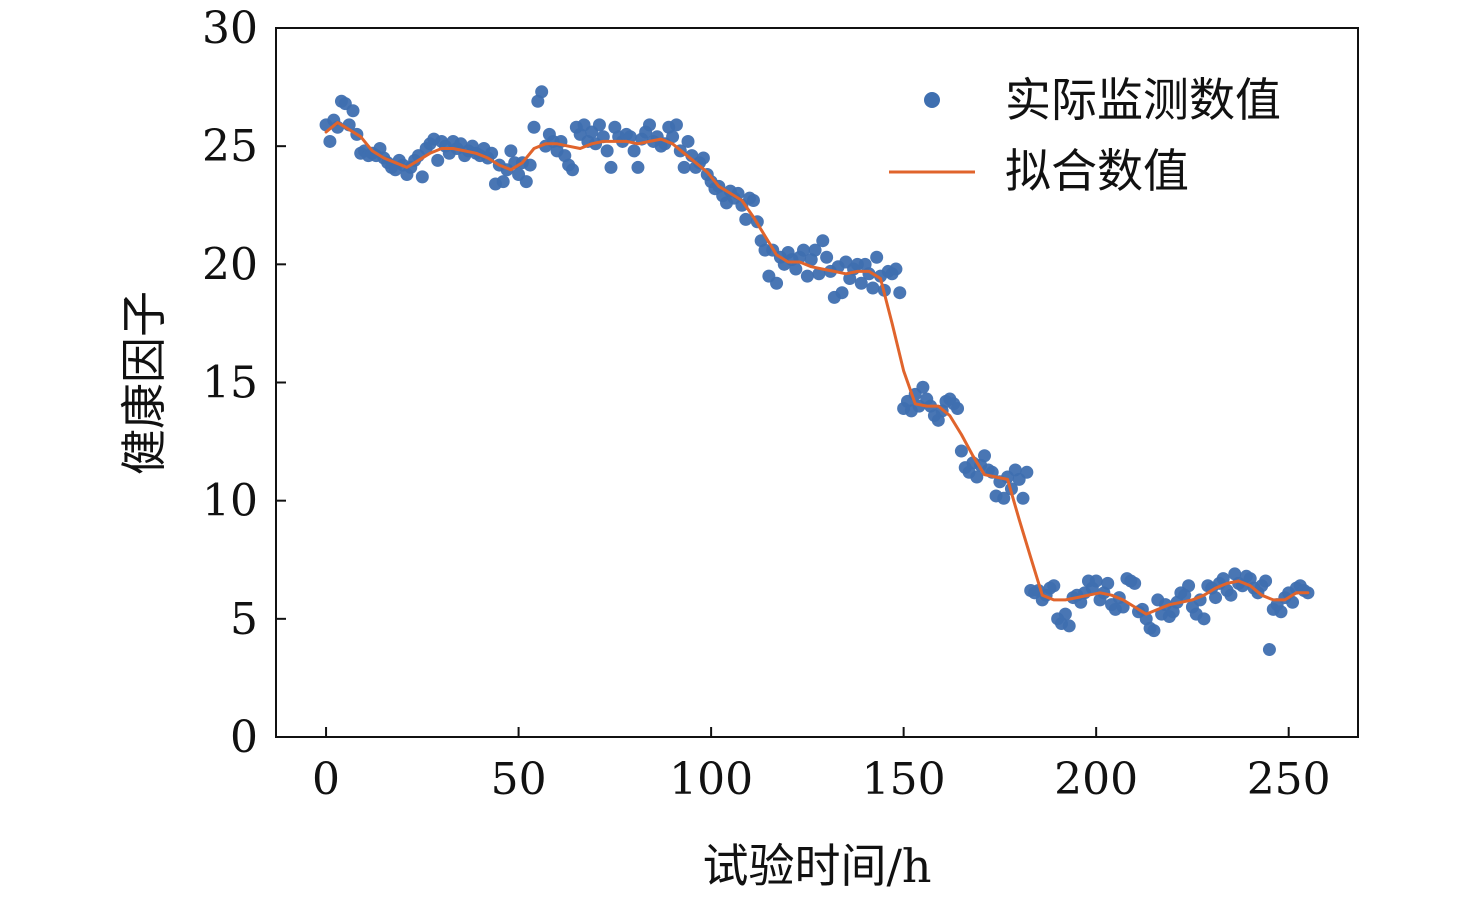 The width and height of the screenshot is (1476, 899). Describe the element at coordinates (1097, 171) in the screenshot. I see `legend-line-label: 拟合数值` at that location.